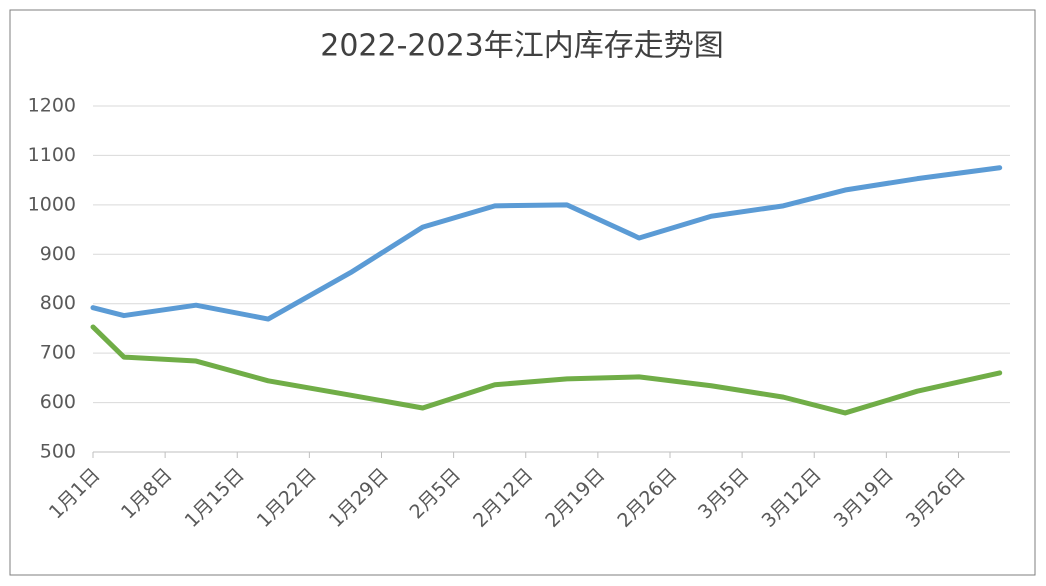 The height and width of the screenshot is (586, 1046). I want to click on y-tick-label: 600, so click(58, 402).